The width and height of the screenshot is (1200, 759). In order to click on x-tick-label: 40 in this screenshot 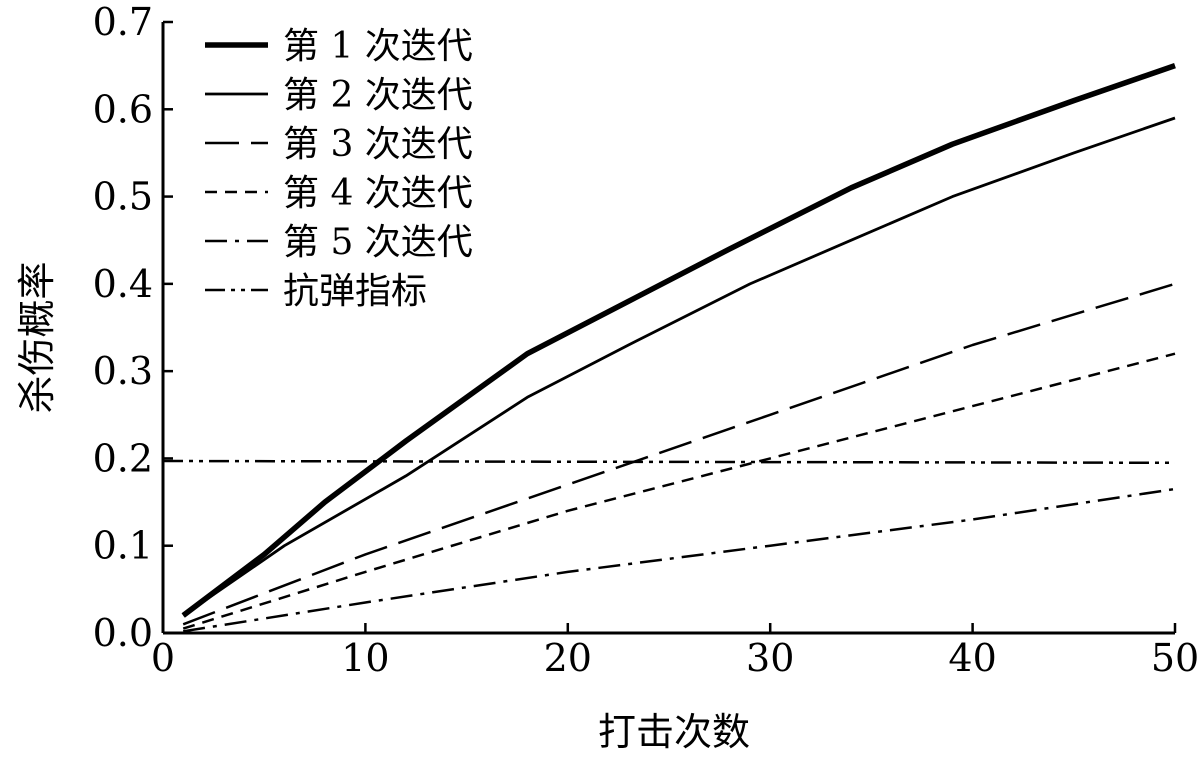, I will do `click(972, 658)`.